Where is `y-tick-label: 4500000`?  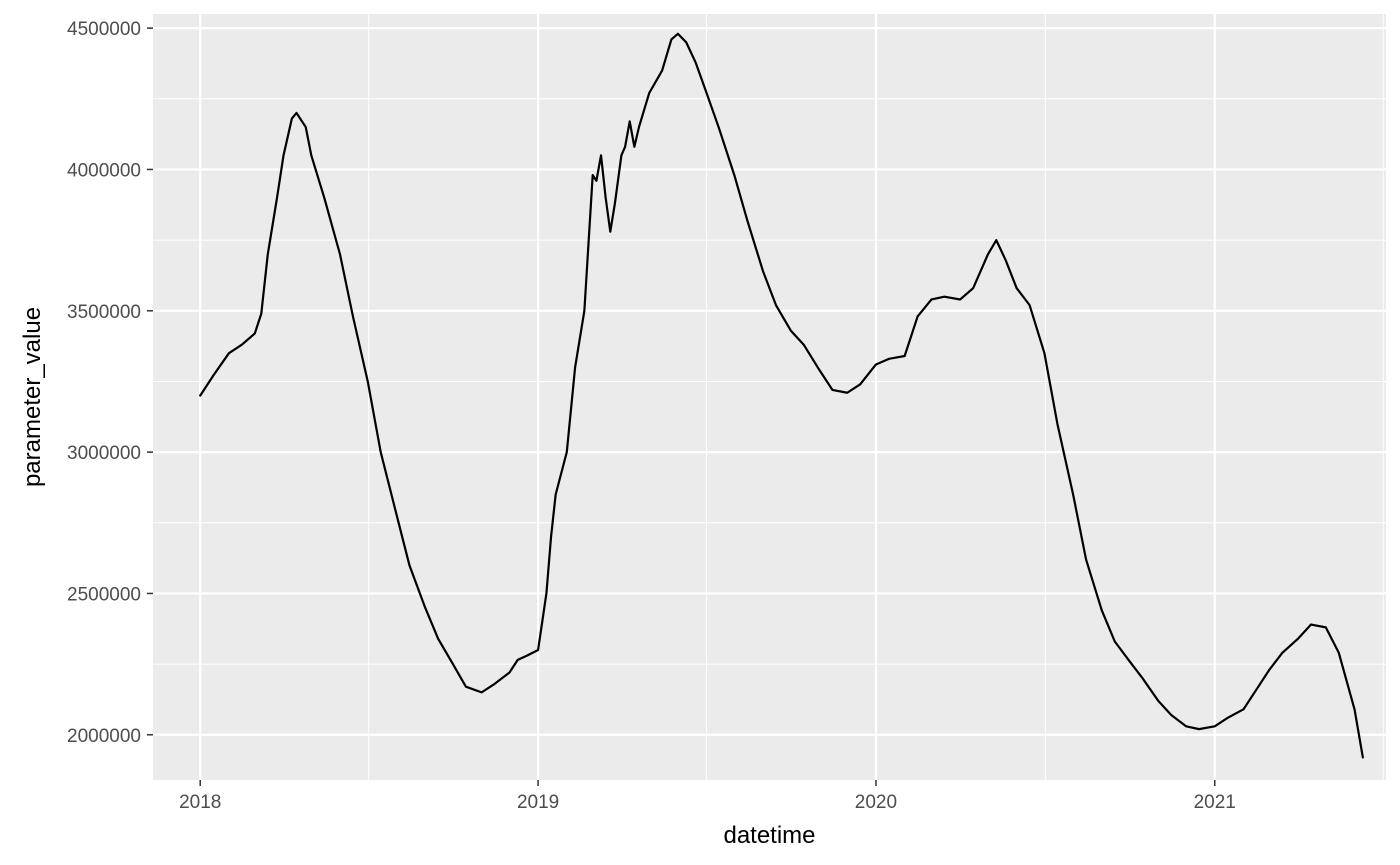
y-tick-label: 4500000 is located at coordinates (104, 29).